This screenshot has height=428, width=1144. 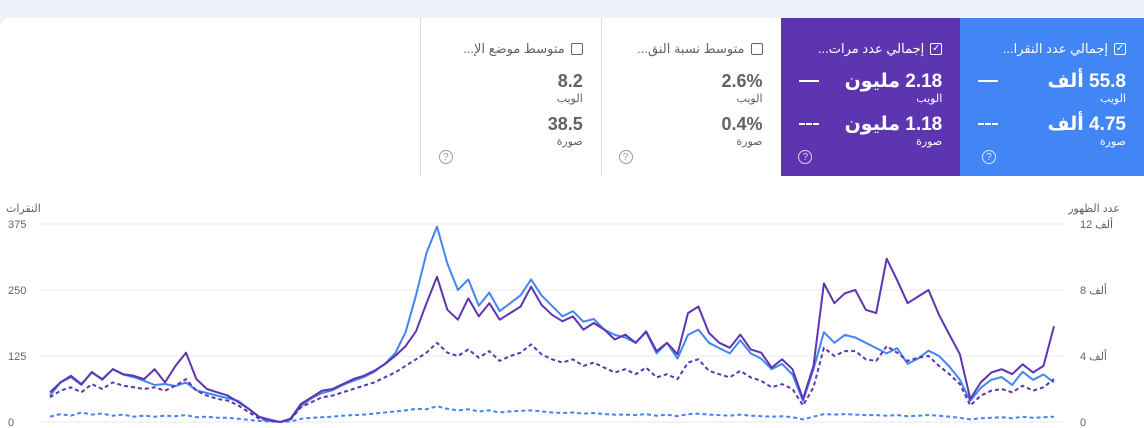 I want to click on image-value: 4.75 ألف, so click(x=1086, y=124).